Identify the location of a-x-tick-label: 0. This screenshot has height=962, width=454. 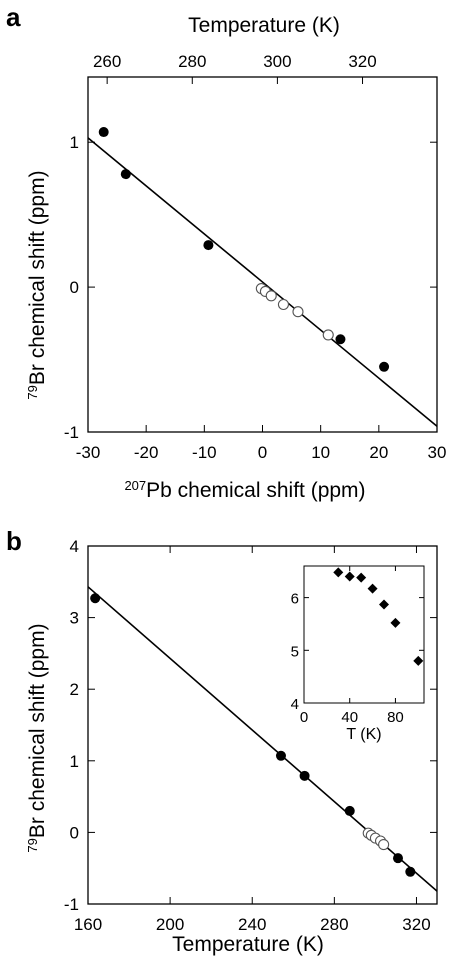
(262, 452).